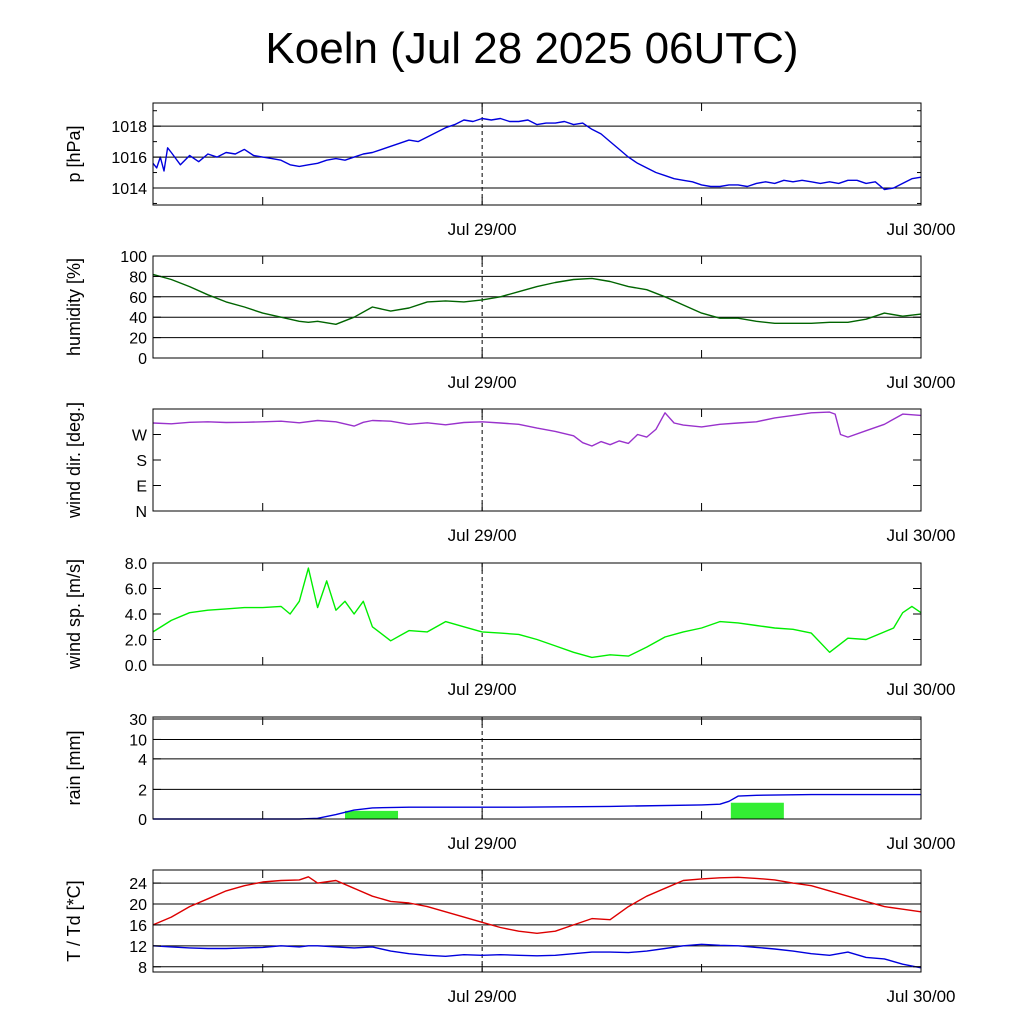 The image size is (1024, 1024). I want to click on xtick-label-4-1: Jul 30/00, so click(921, 843).